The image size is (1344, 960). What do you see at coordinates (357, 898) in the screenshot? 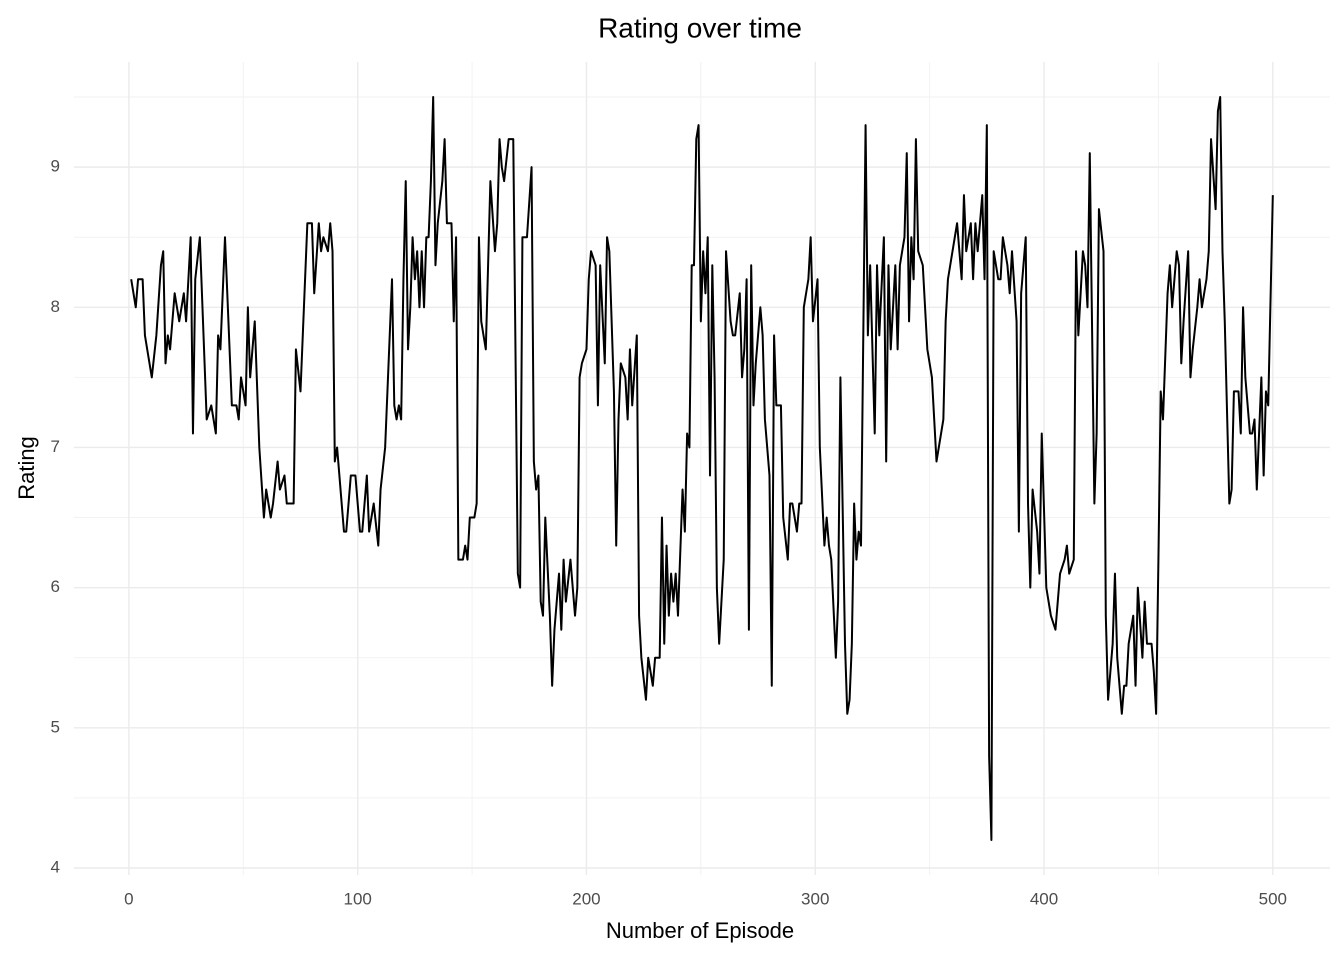
I see `x-tick-label: 100` at bounding box center [357, 898].